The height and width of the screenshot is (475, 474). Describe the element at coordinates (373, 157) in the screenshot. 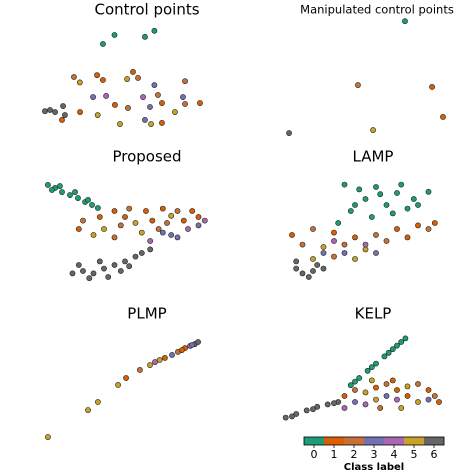

I see `panel-title: LAMP` at that location.